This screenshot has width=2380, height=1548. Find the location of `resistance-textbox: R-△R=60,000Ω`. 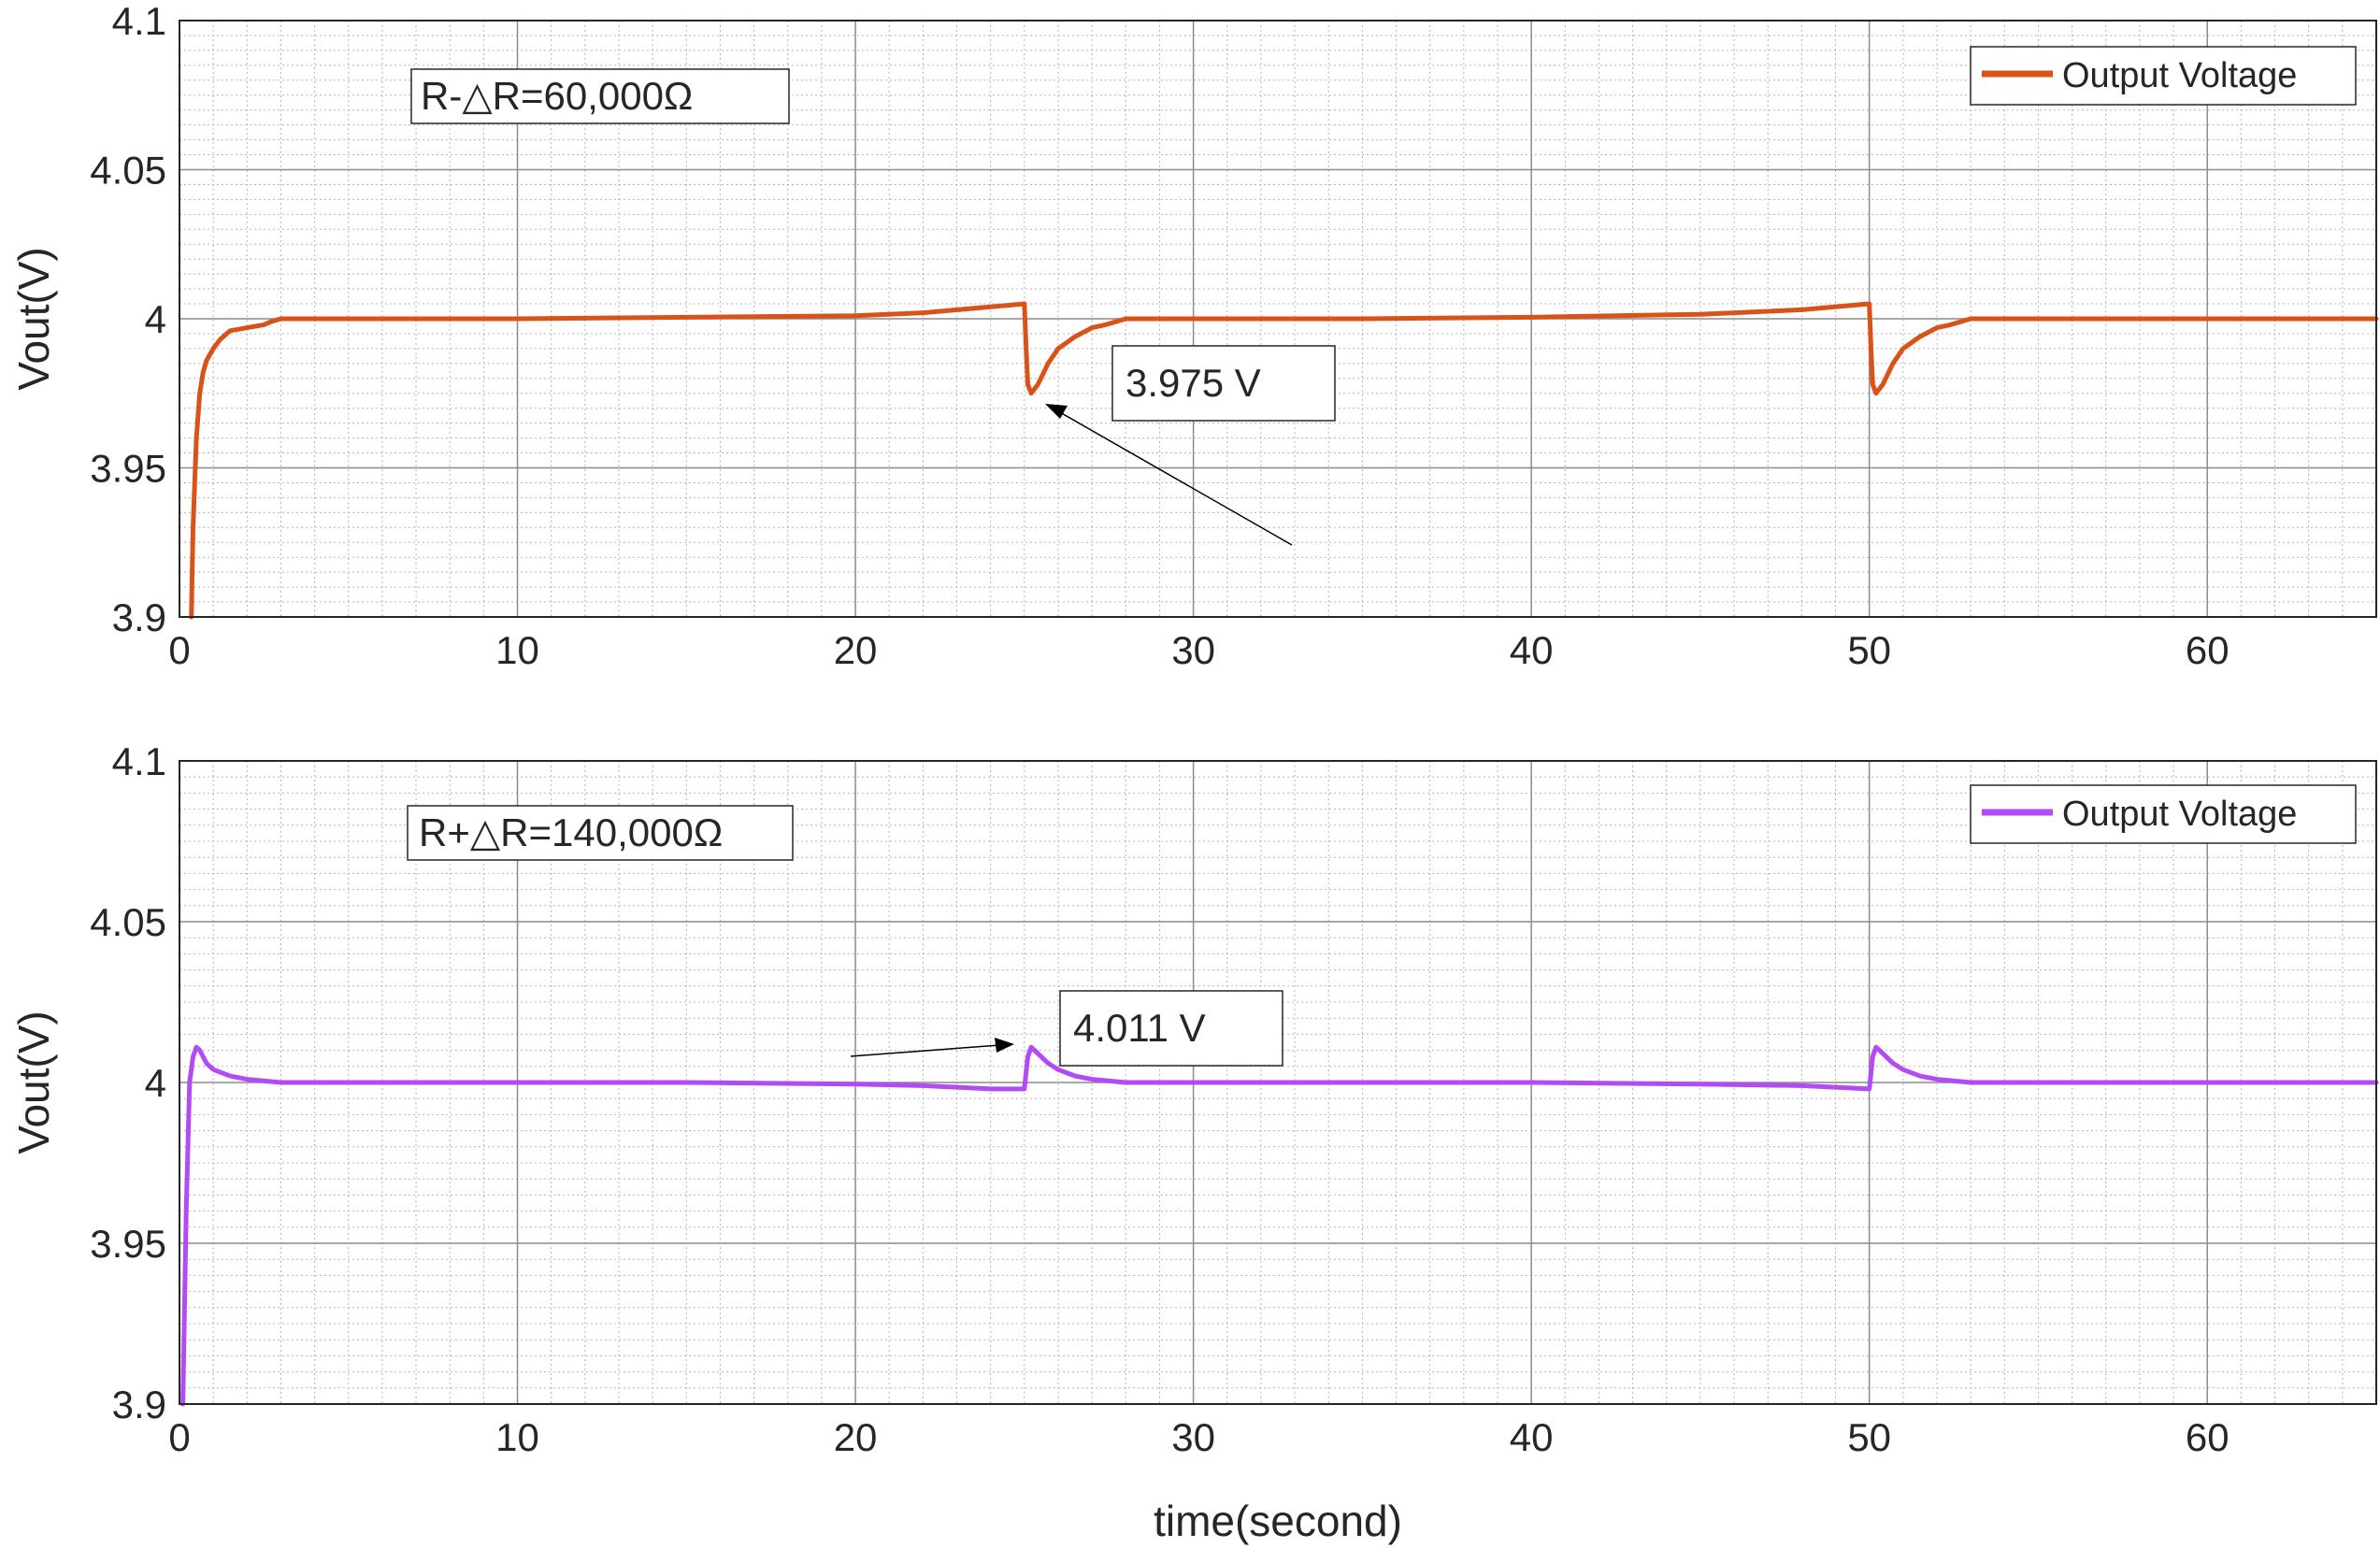

resistance-textbox: R-△R=60,000Ω is located at coordinates (600, 96).